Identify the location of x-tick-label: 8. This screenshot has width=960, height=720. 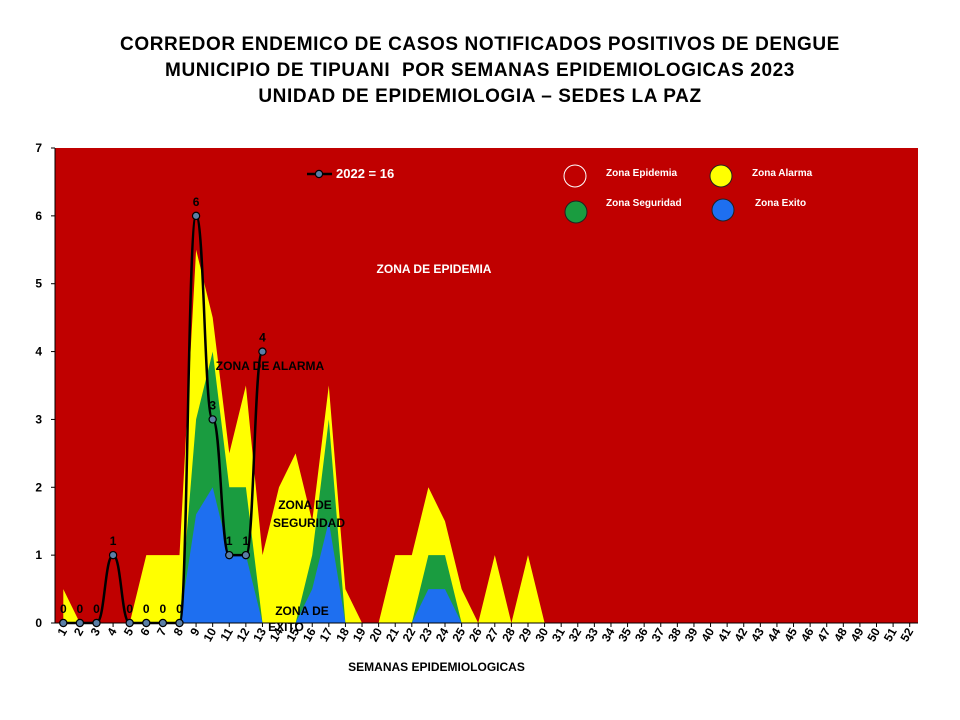
(179, 631).